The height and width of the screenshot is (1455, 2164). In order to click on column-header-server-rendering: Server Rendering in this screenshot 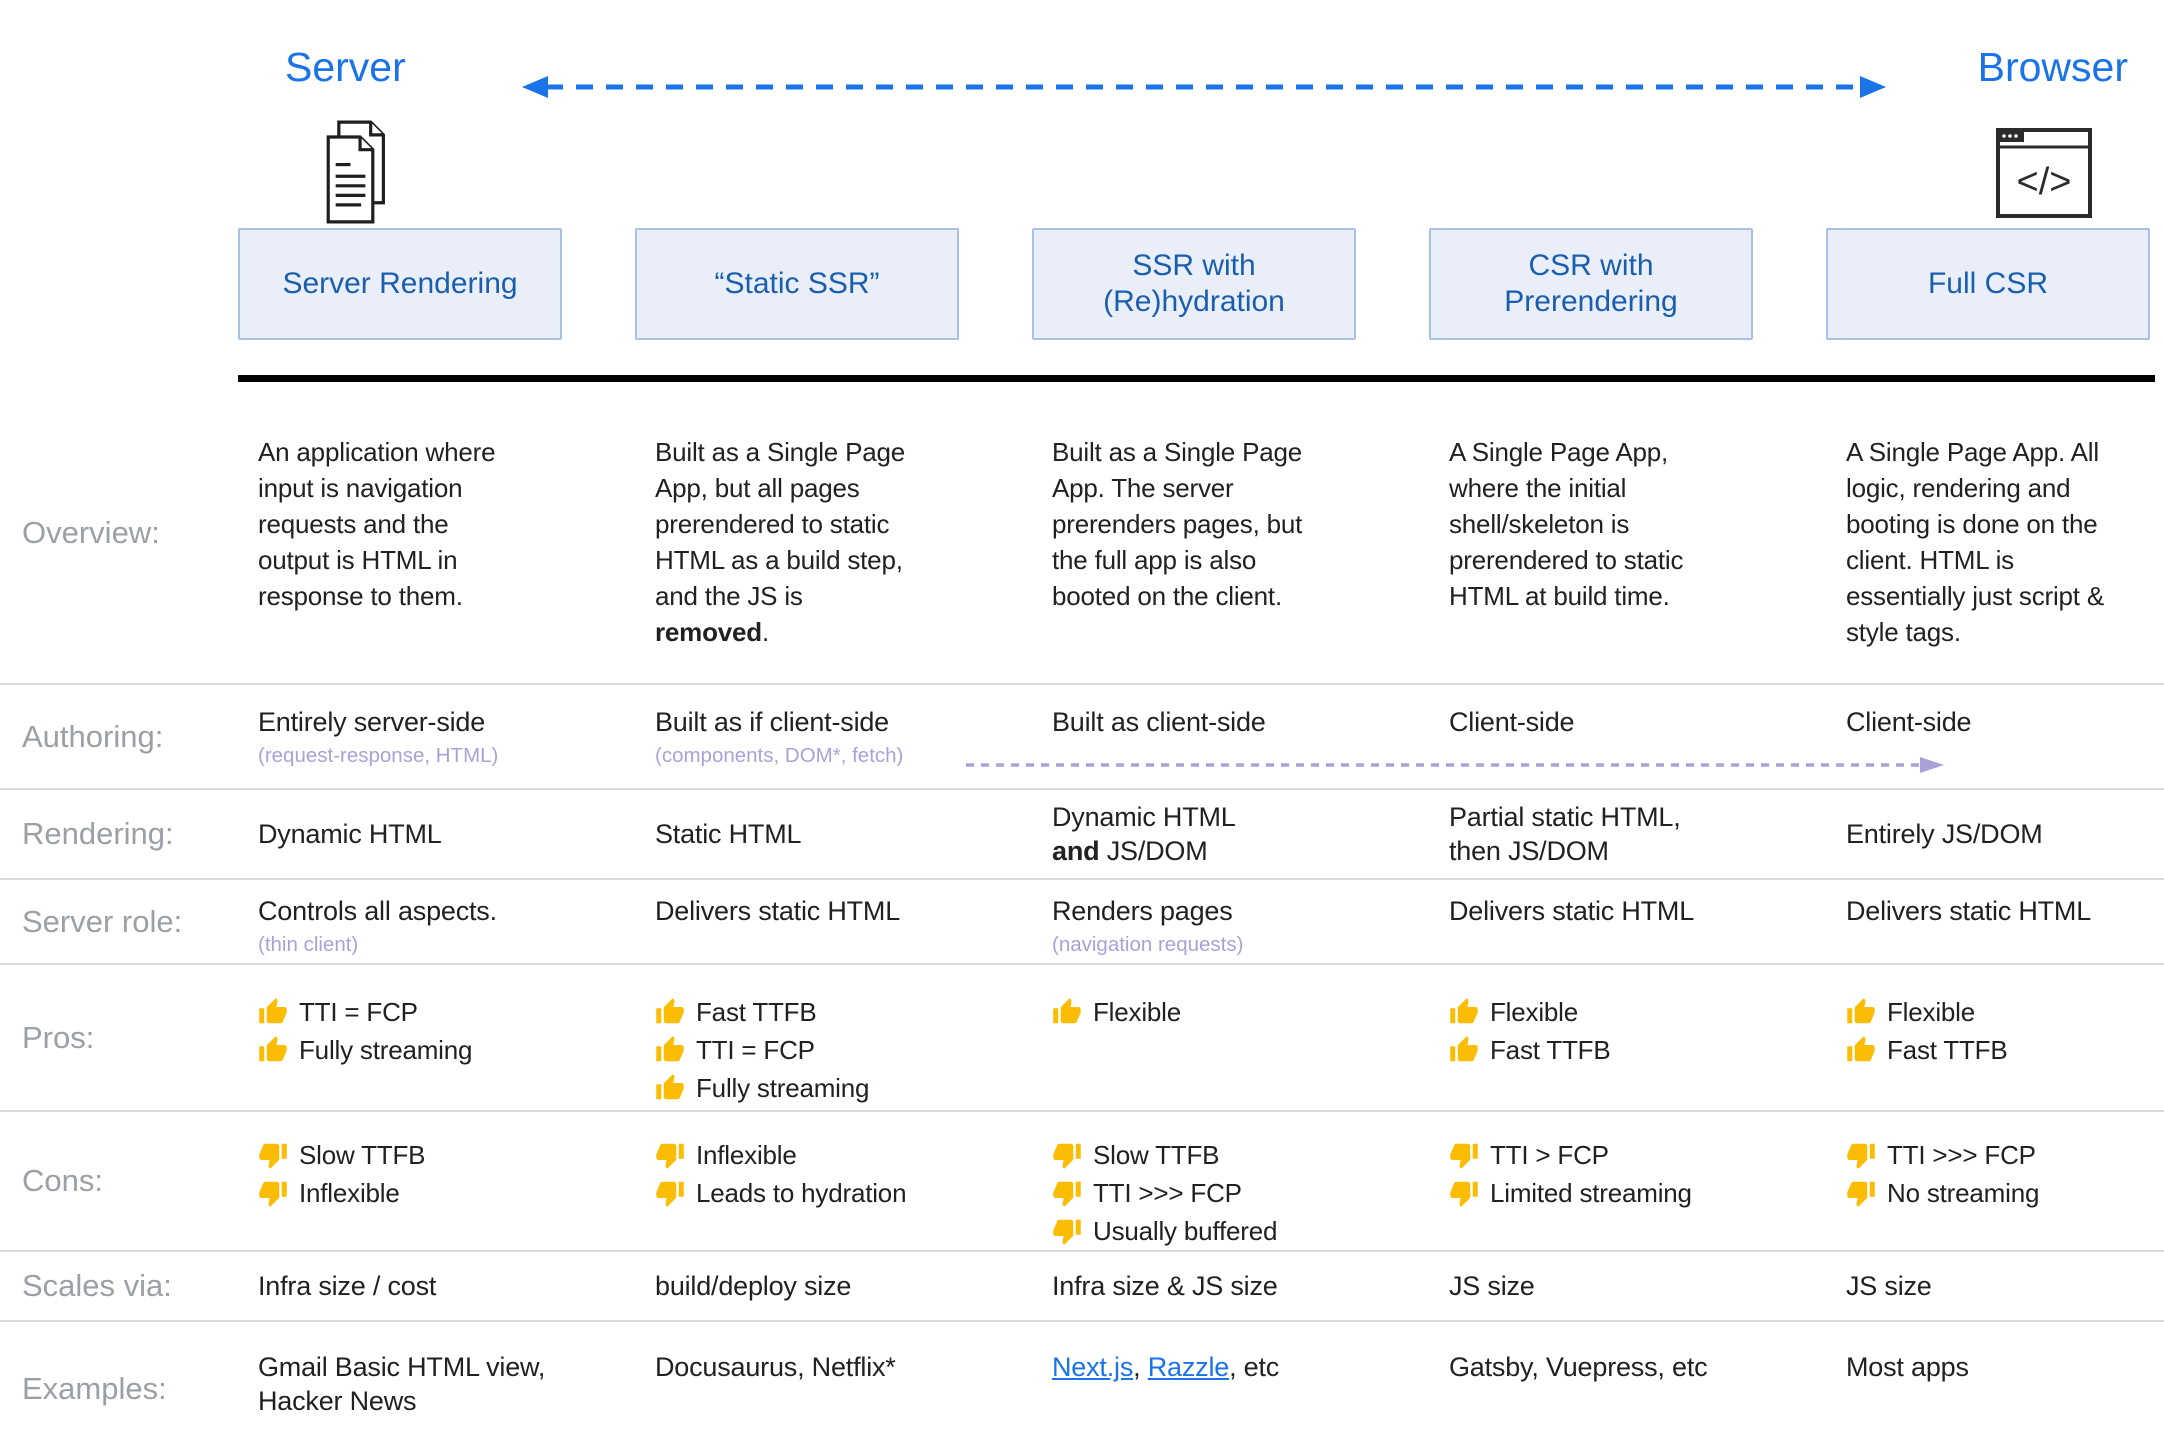, I will do `click(400, 284)`.